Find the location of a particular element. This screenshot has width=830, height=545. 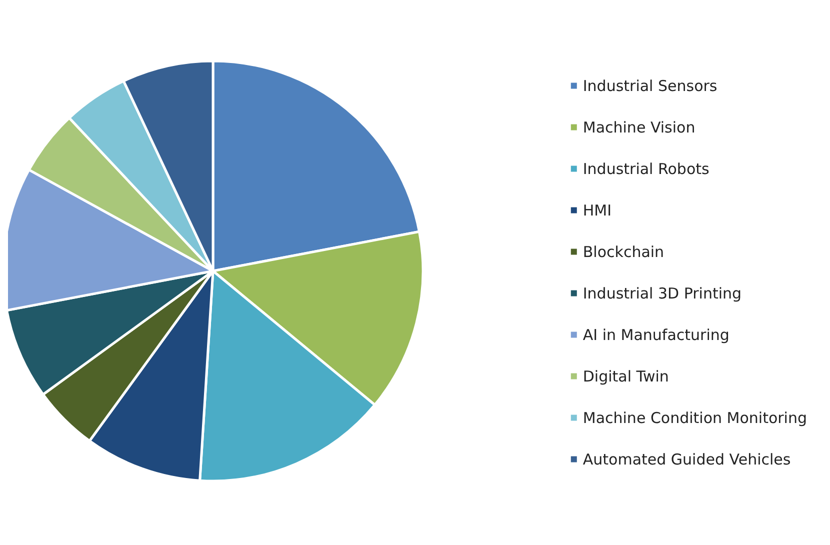

legend-label: Digital Twin is located at coordinates (625, 376).